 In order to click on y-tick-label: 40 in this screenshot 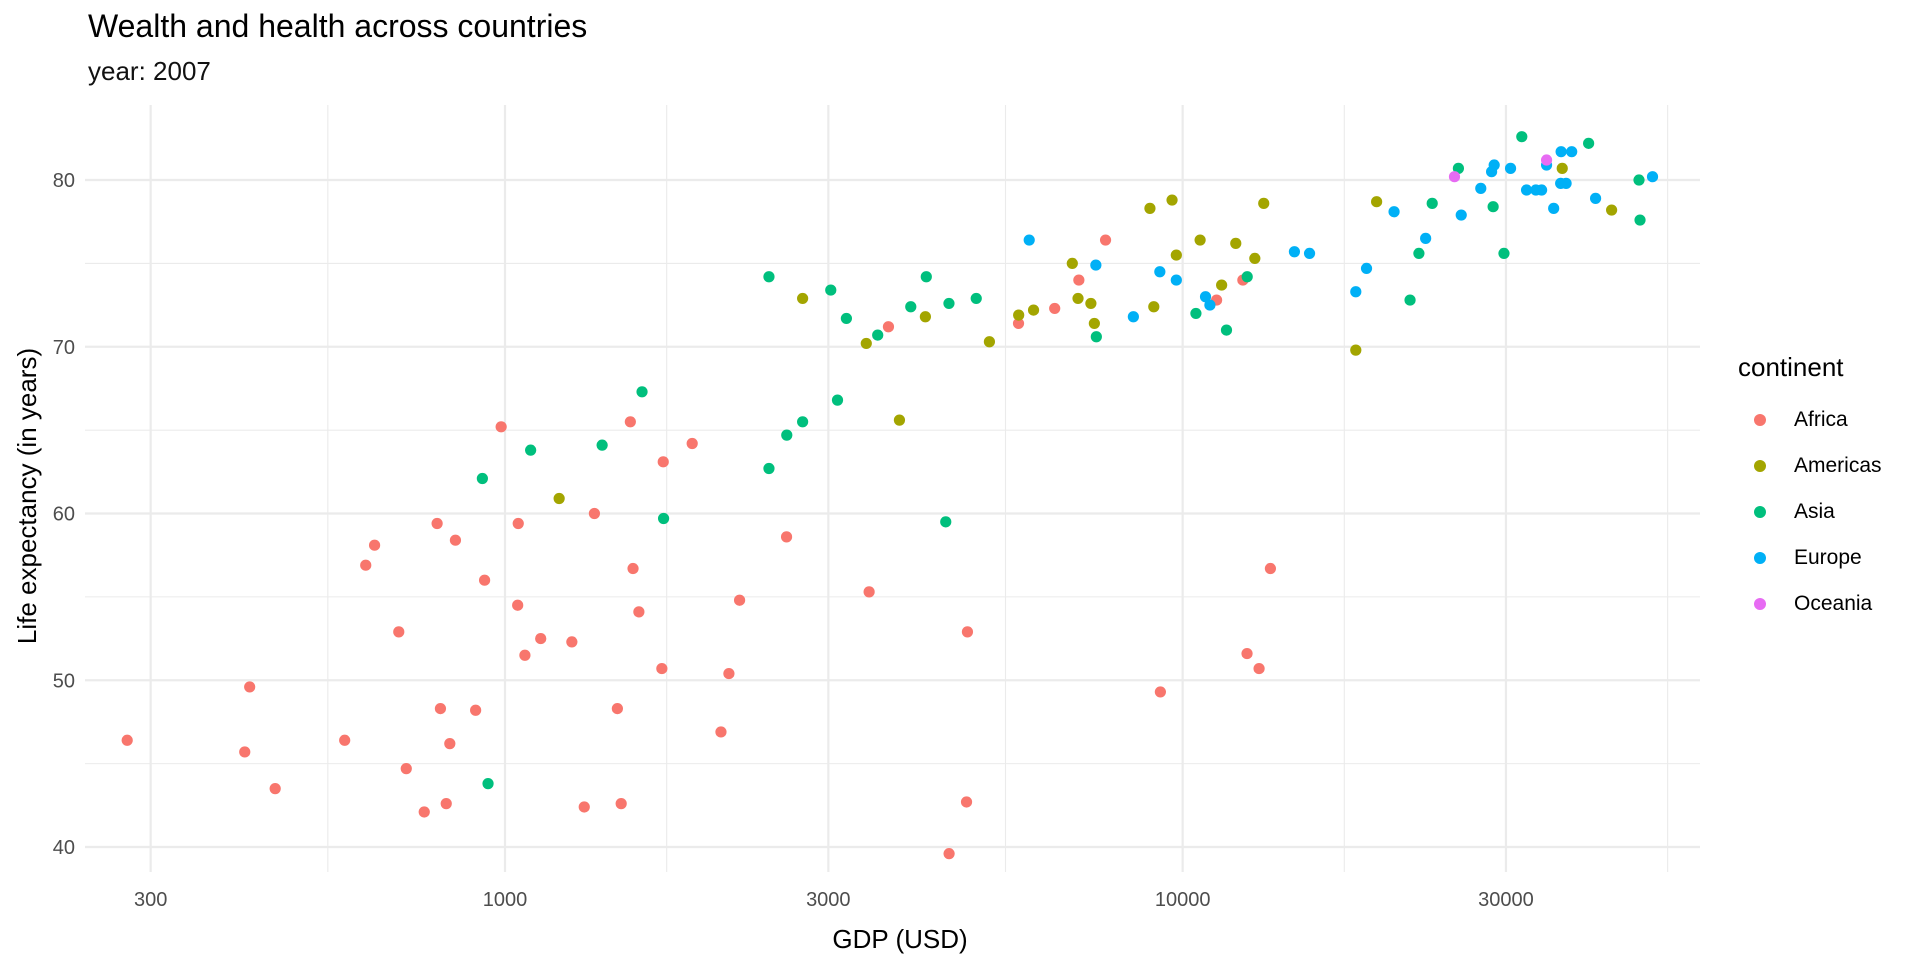, I will do `click(64, 848)`.